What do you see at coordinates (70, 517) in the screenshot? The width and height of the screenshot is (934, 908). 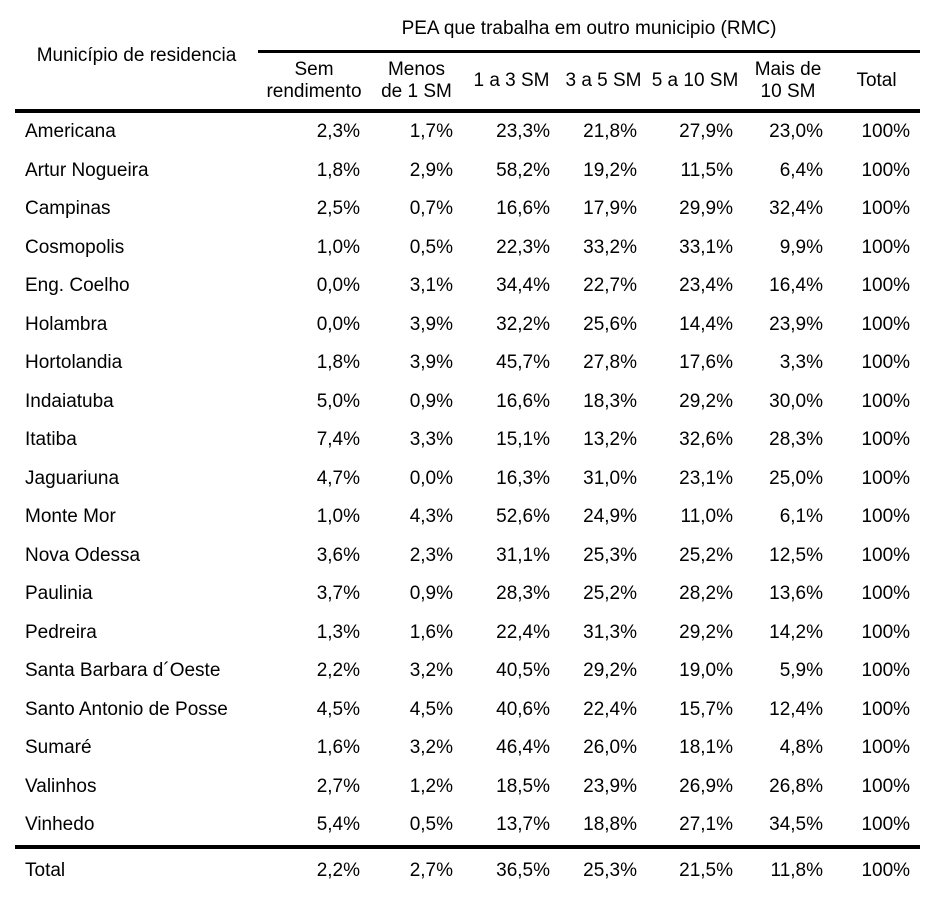 I see `municipality-name-cell: Monte Mor` at bounding box center [70, 517].